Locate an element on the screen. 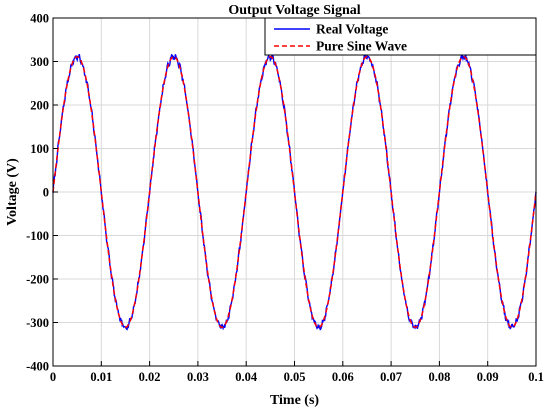  x-tick-label: 0.06 is located at coordinates (343, 377).